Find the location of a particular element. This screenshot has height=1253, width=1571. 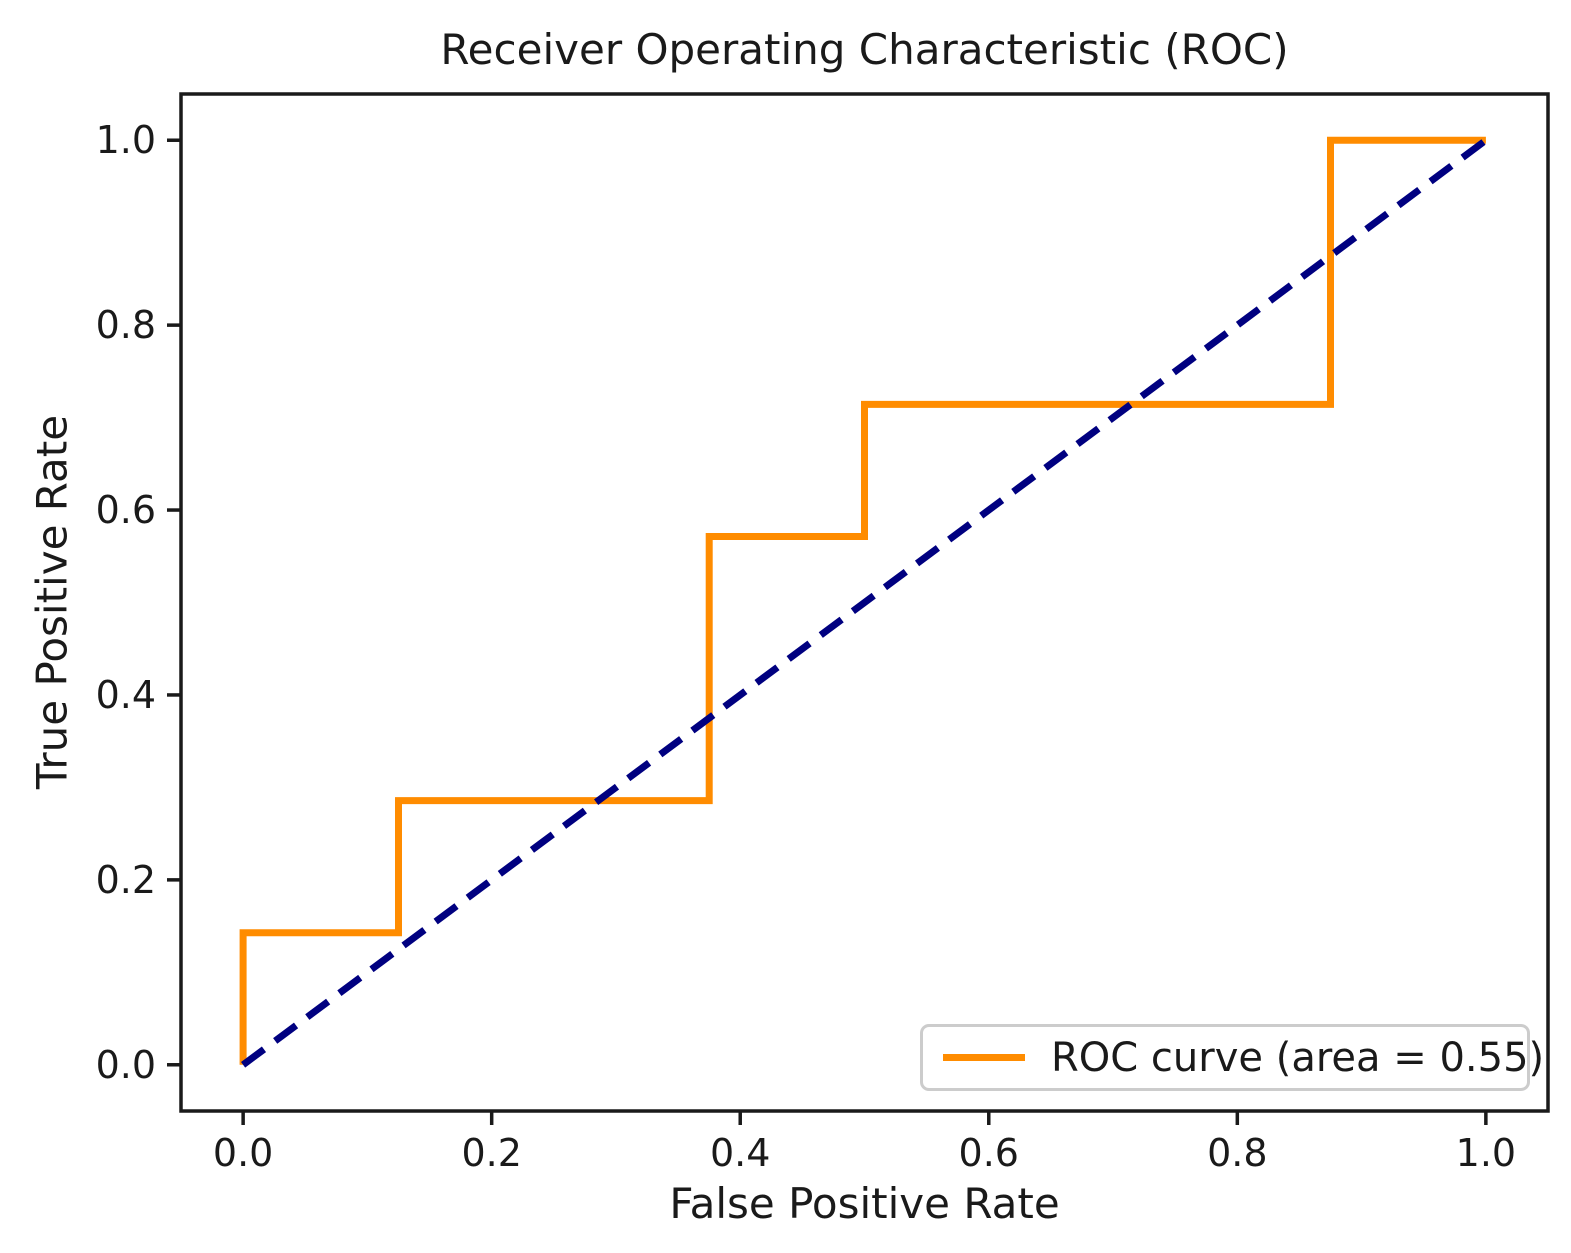

legend-label: ROC curve (area = 0.55) is located at coordinates (1298, 1057).